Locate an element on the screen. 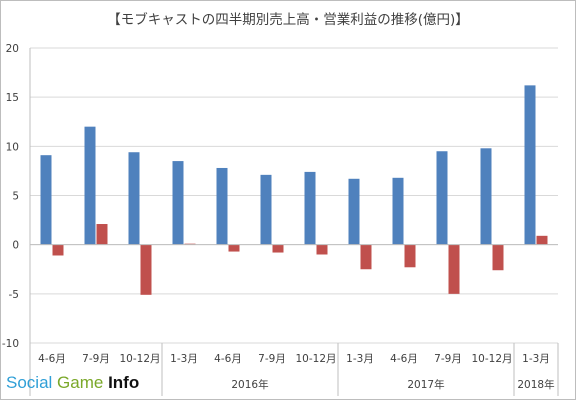  year-label: 2017年 is located at coordinates (425, 384).